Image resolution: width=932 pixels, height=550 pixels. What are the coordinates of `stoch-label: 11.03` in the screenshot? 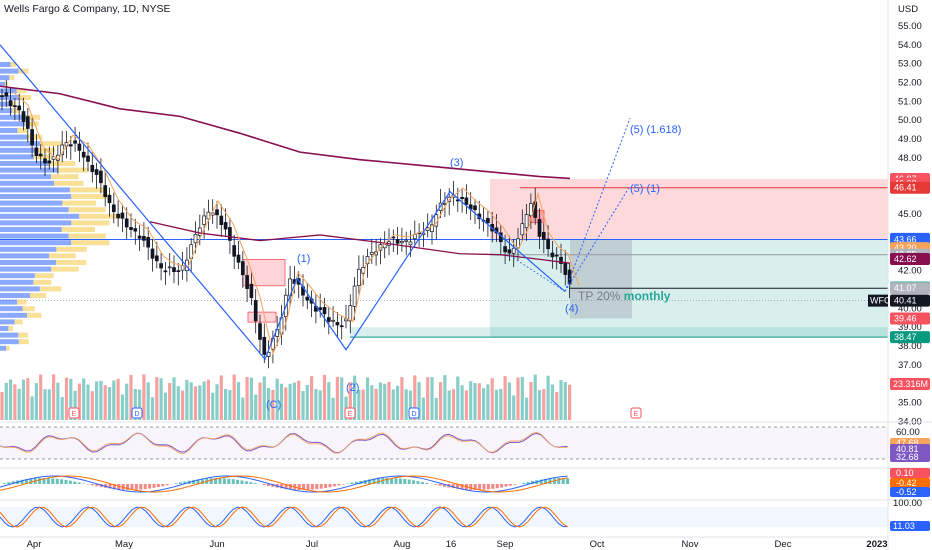 It's located at (904, 526).